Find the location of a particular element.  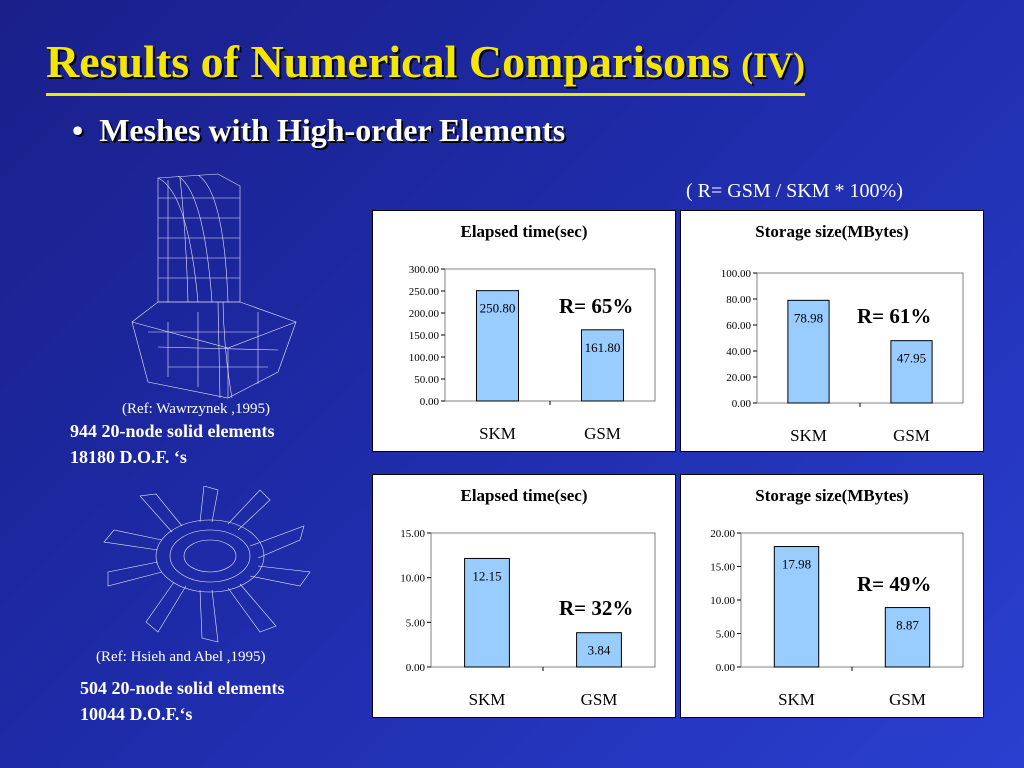

y-tick-label: 80.00 is located at coordinates (738, 300).